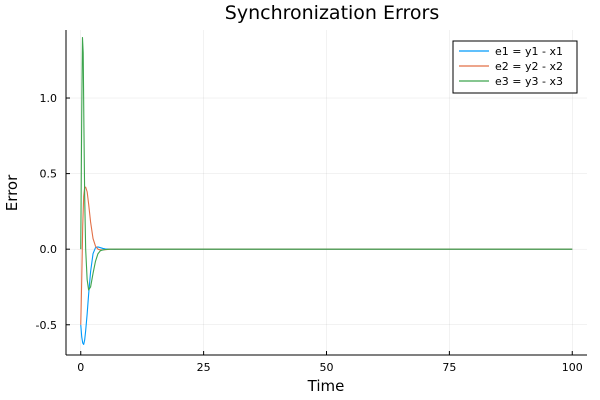 This screenshot has height=400, width=600. Describe the element at coordinates (572, 367) in the screenshot. I see `x-tick-label: 100` at that location.